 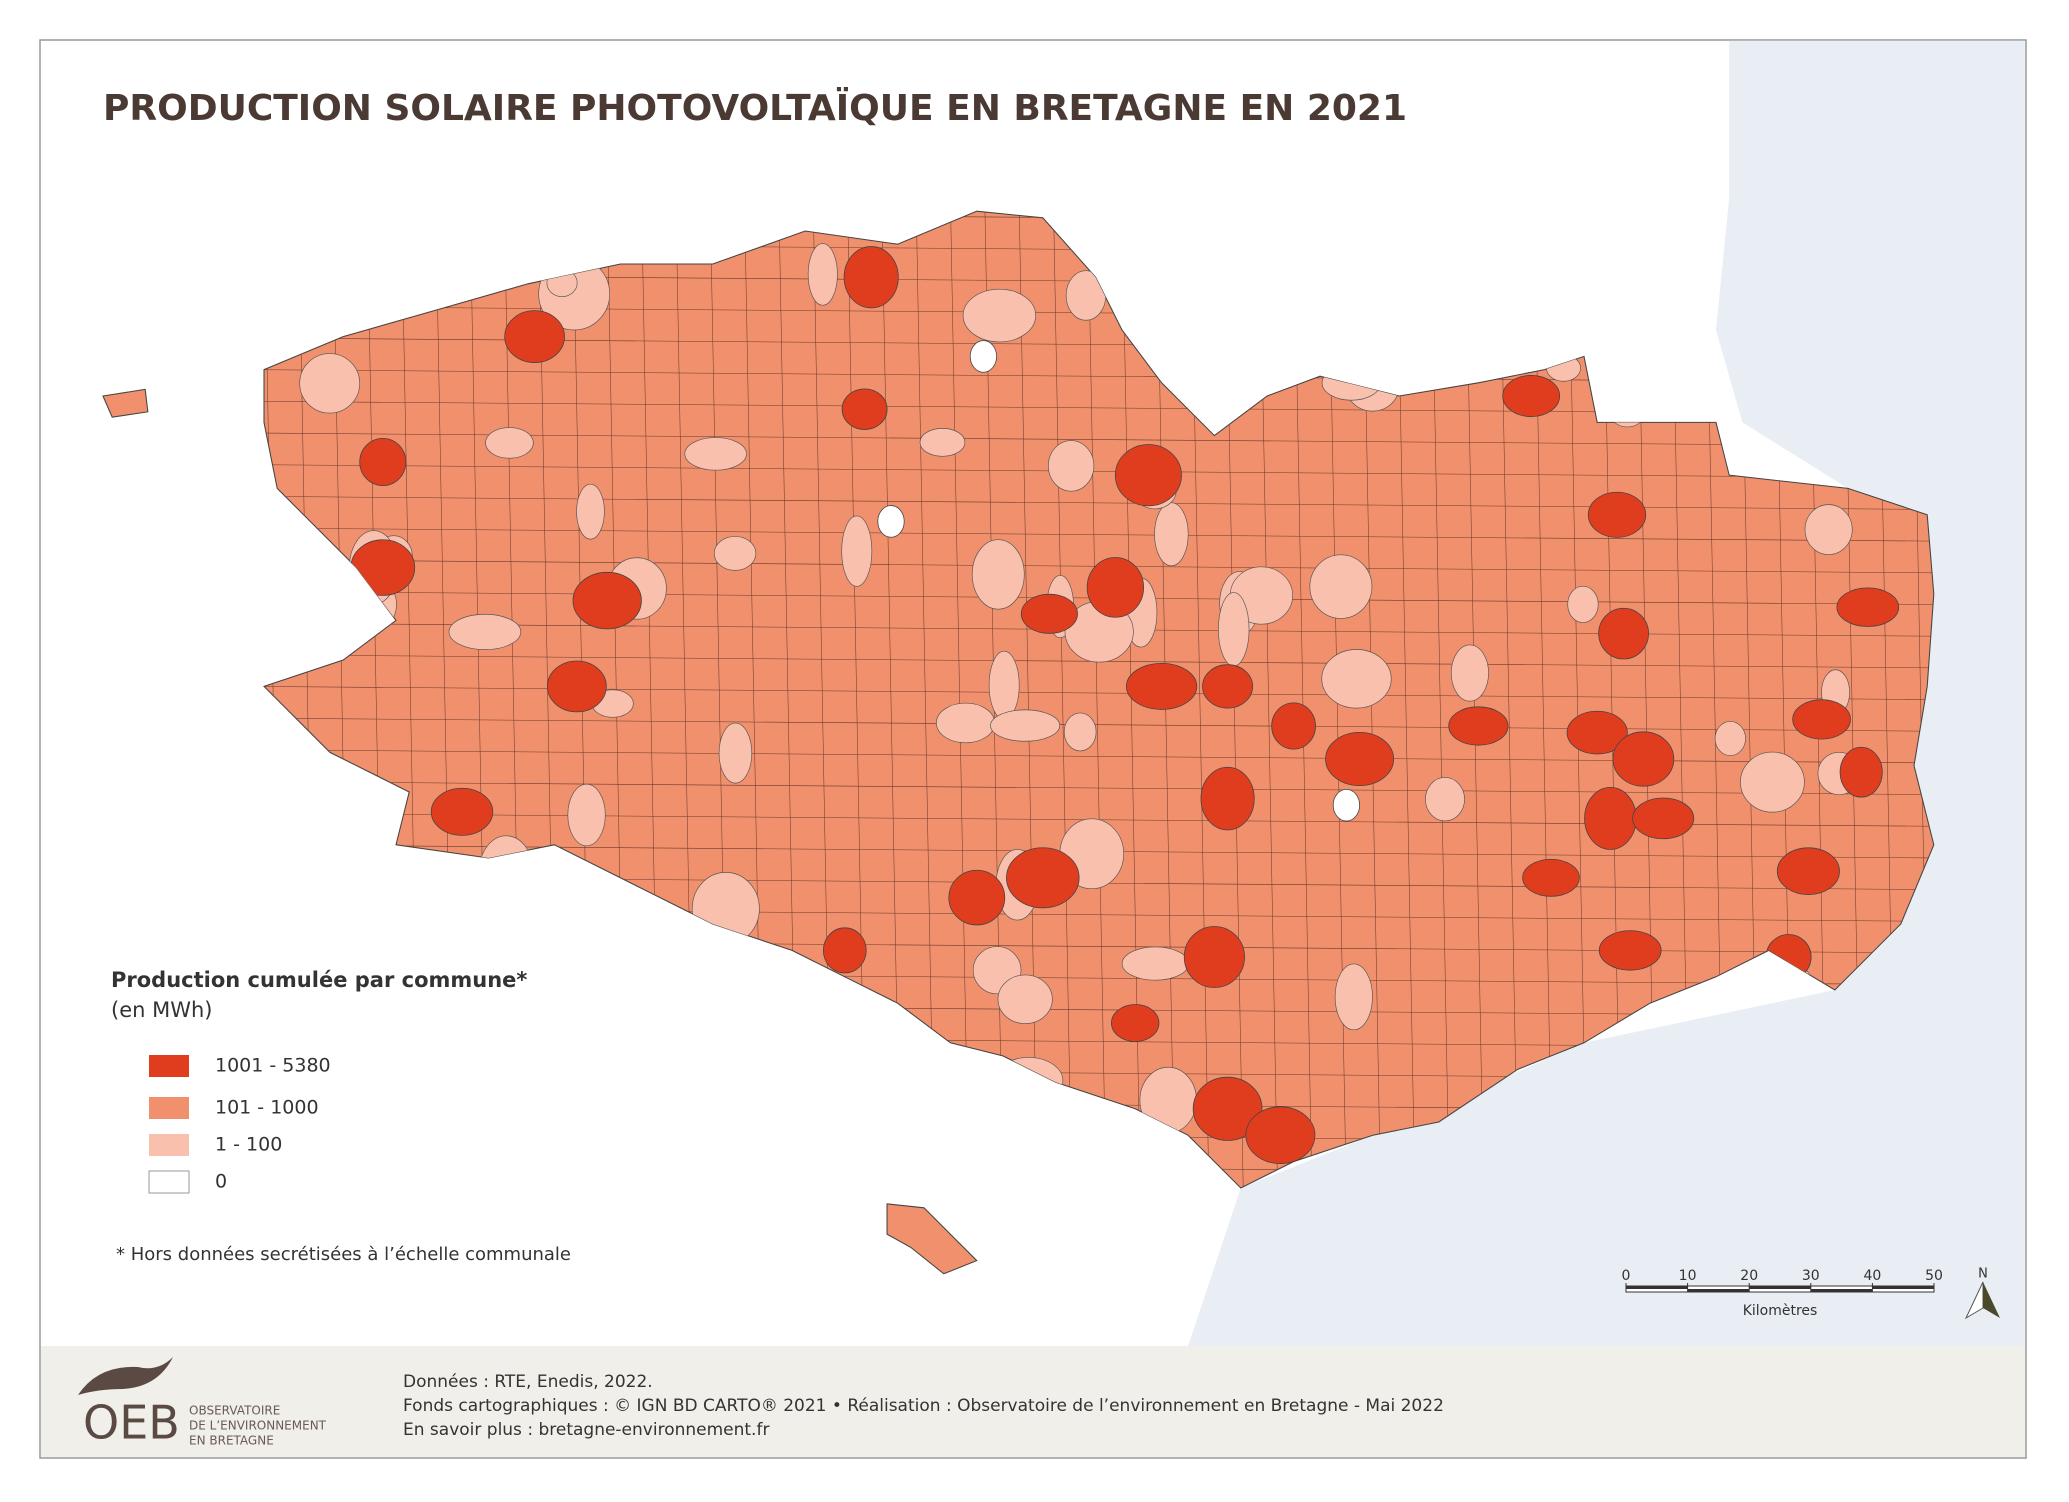 I want to click on legend-label: 1 - 100, so click(x=248, y=1145).